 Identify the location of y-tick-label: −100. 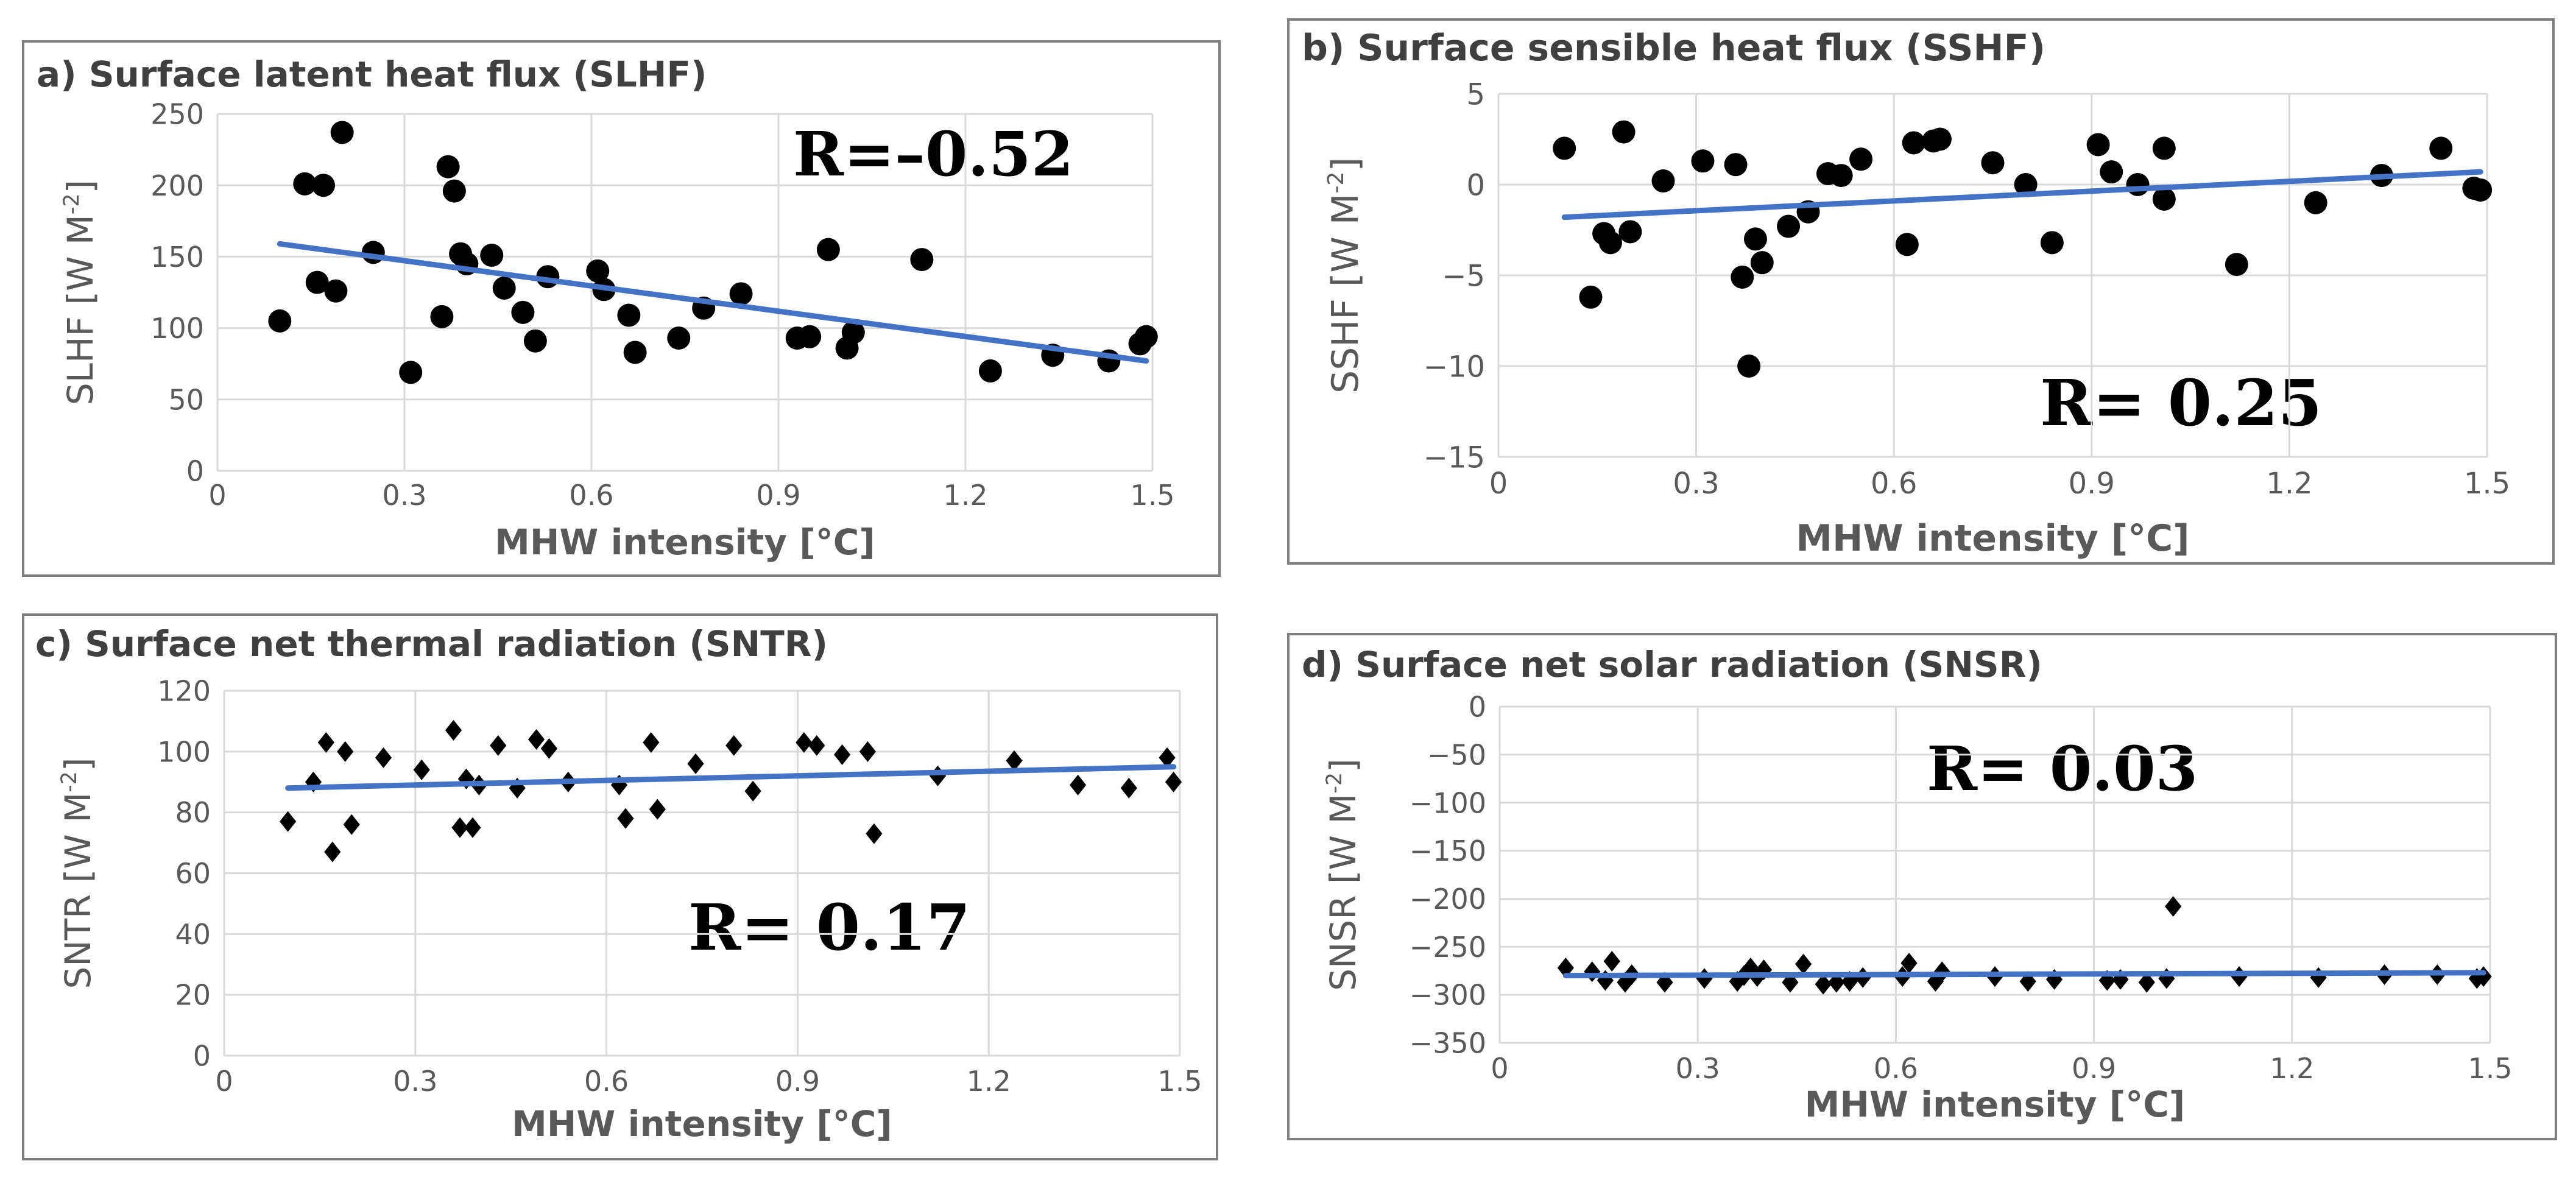
(1448, 802).